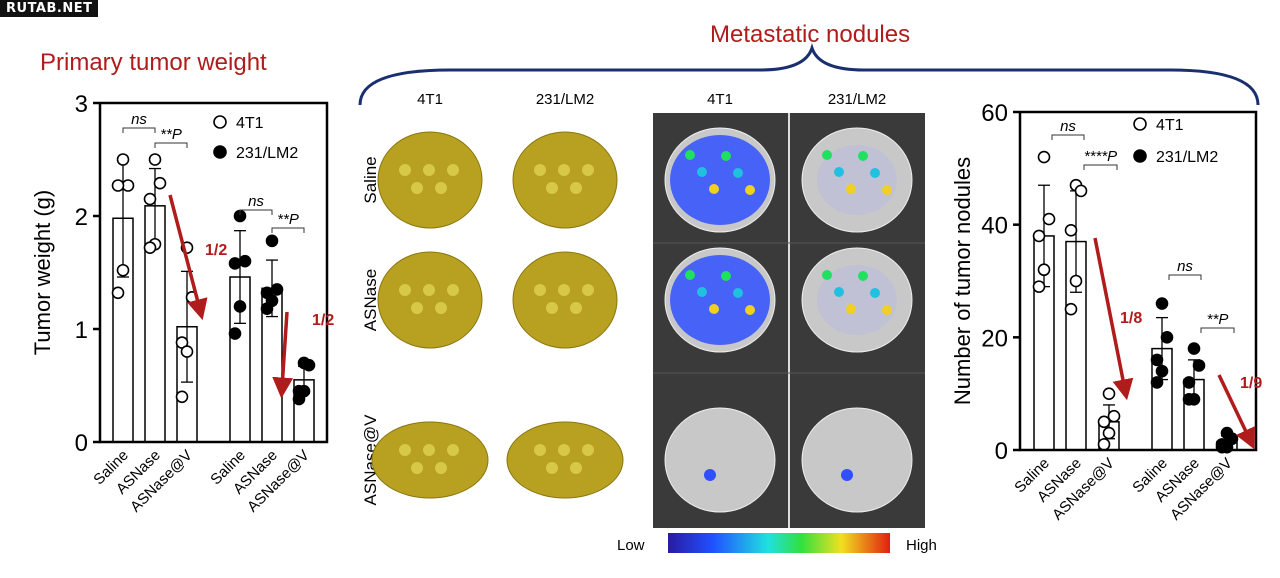 The height and width of the screenshot is (578, 1280). I want to click on row-label: Saline, so click(370, 179).